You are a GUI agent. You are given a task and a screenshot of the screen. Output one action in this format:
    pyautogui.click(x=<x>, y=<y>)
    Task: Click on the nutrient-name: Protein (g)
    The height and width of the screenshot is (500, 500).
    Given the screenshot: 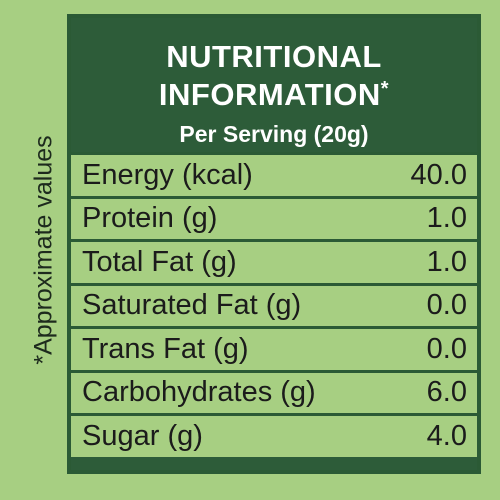 What is the action you would take?
    pyautogui.click(x=150, y=218)
    